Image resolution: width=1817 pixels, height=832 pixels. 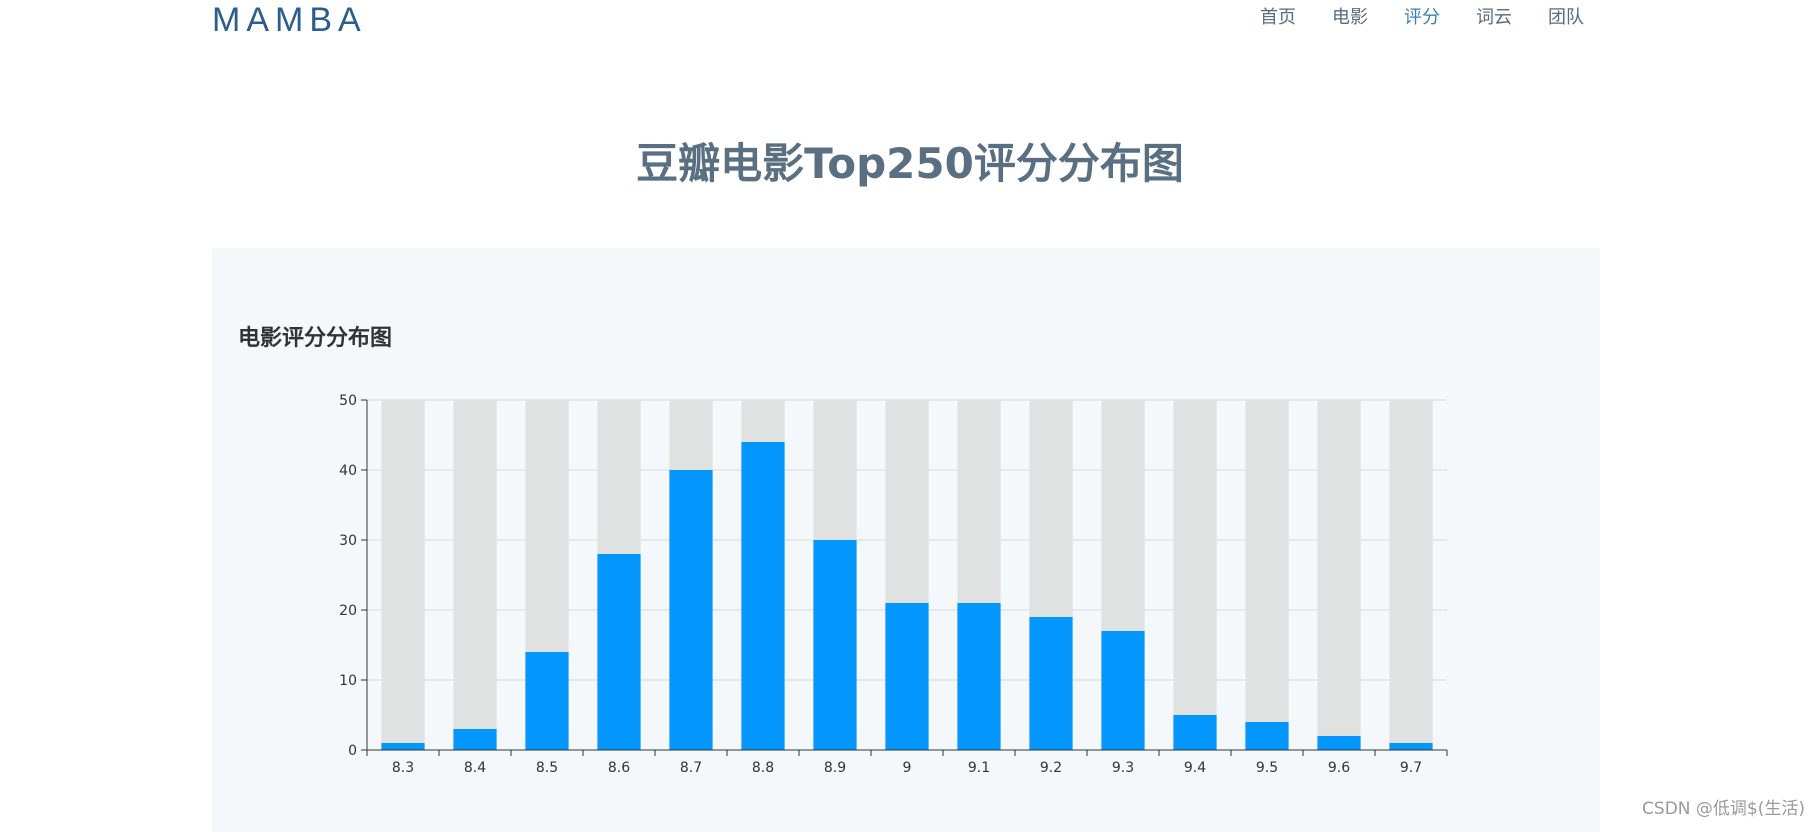 I want to click on x-tick-label: 9, so click(x=907, y=768).